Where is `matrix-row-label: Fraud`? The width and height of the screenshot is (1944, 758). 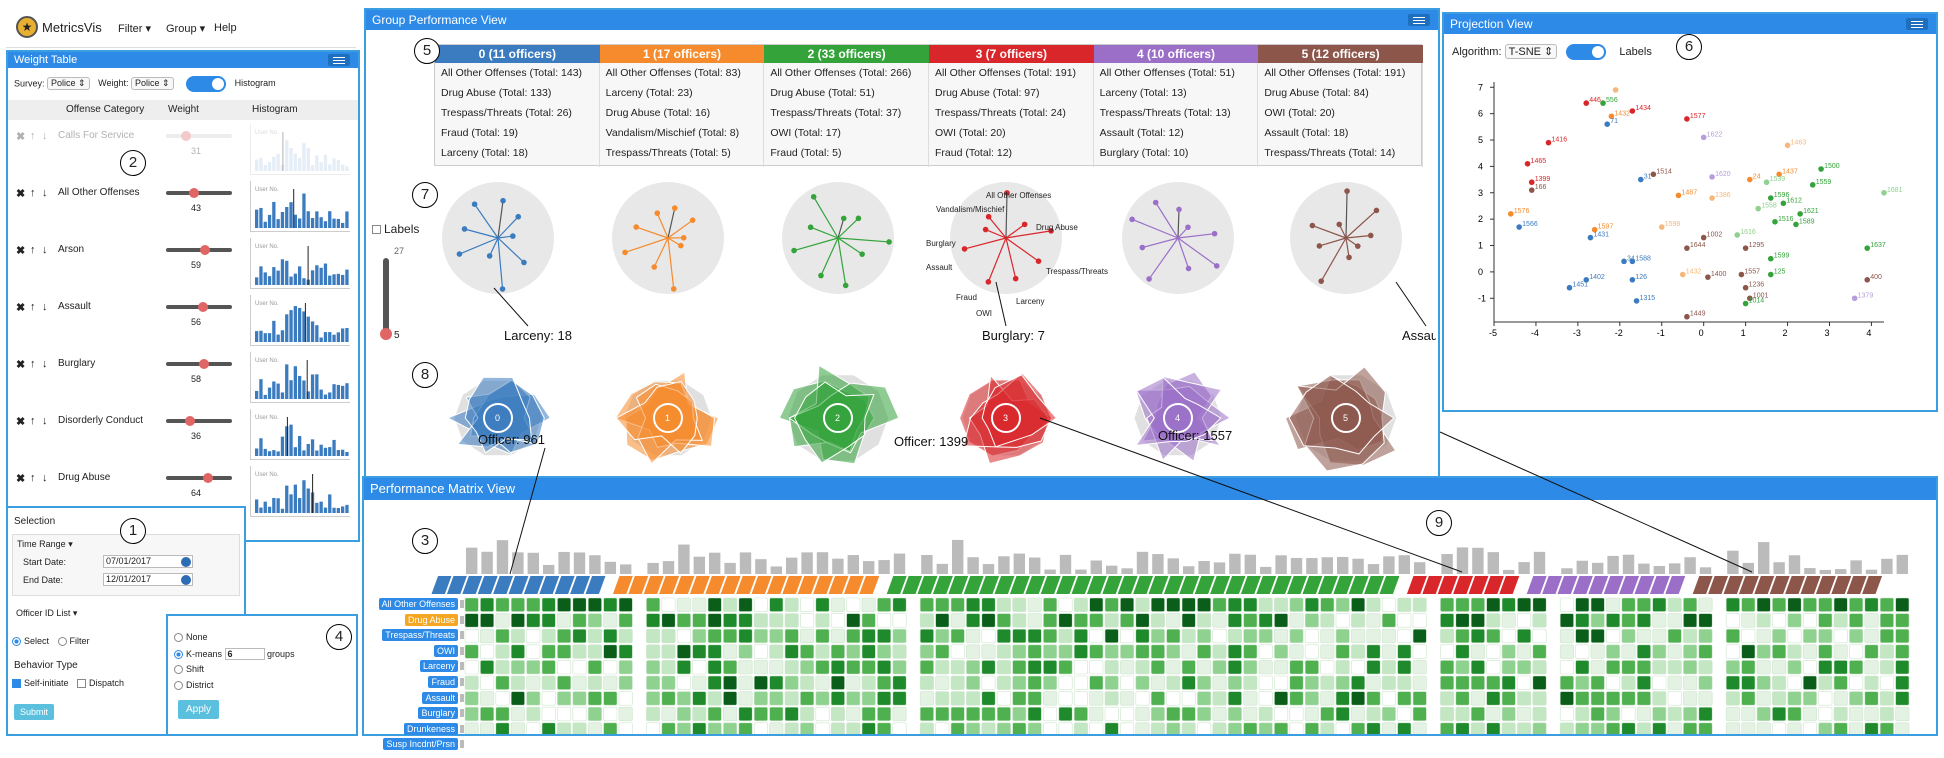
matrix-row-label: Fraud is located at coordinates (443, 682).